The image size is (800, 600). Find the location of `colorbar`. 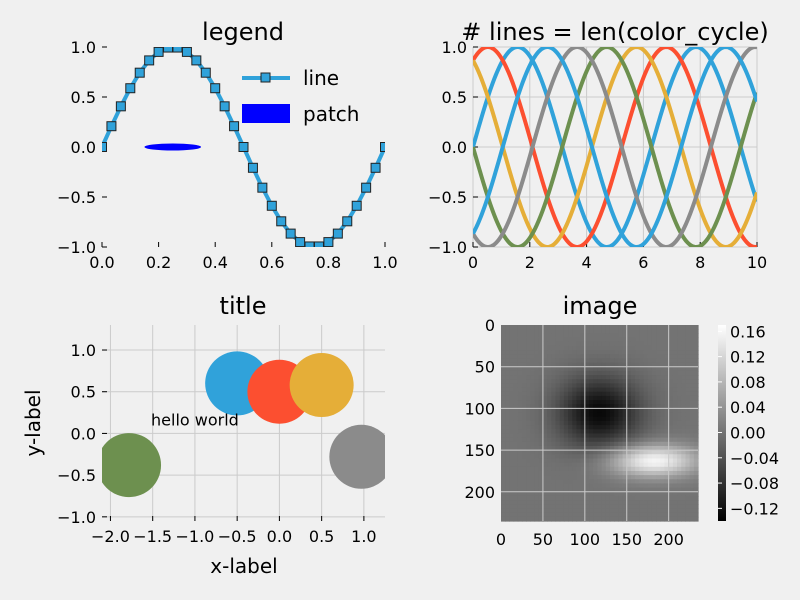

colorbar is located at coordinates (722, 423).